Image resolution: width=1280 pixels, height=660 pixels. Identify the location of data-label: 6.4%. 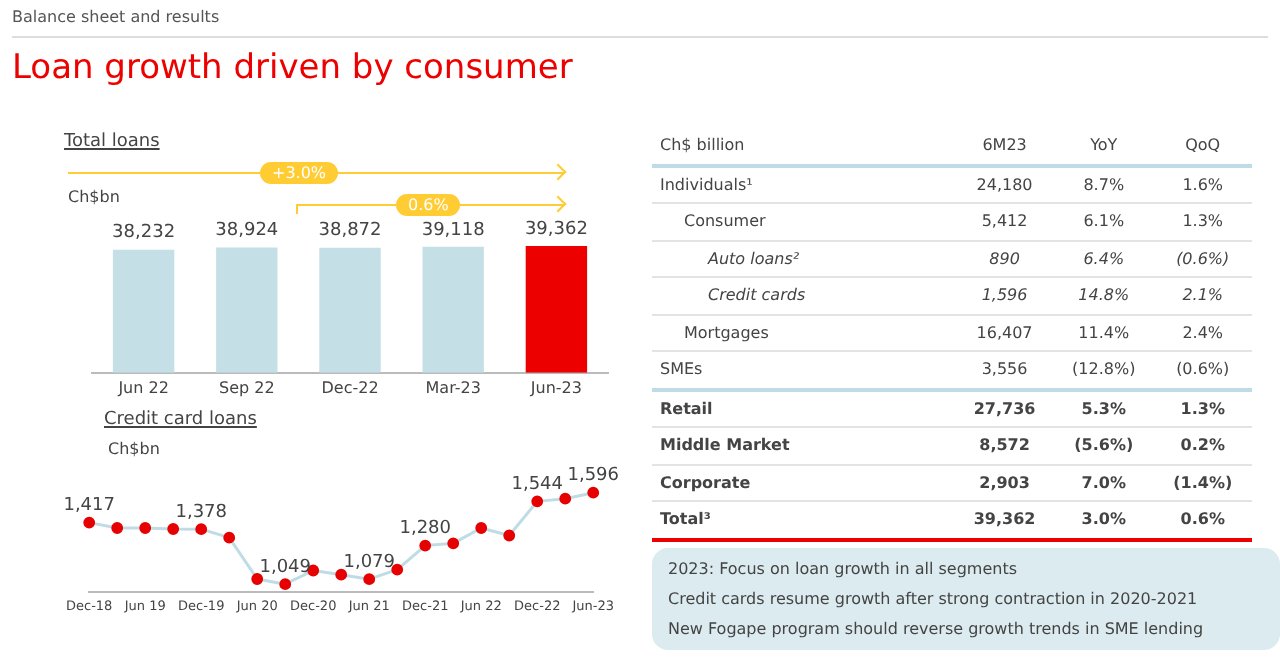
(1104, 258).